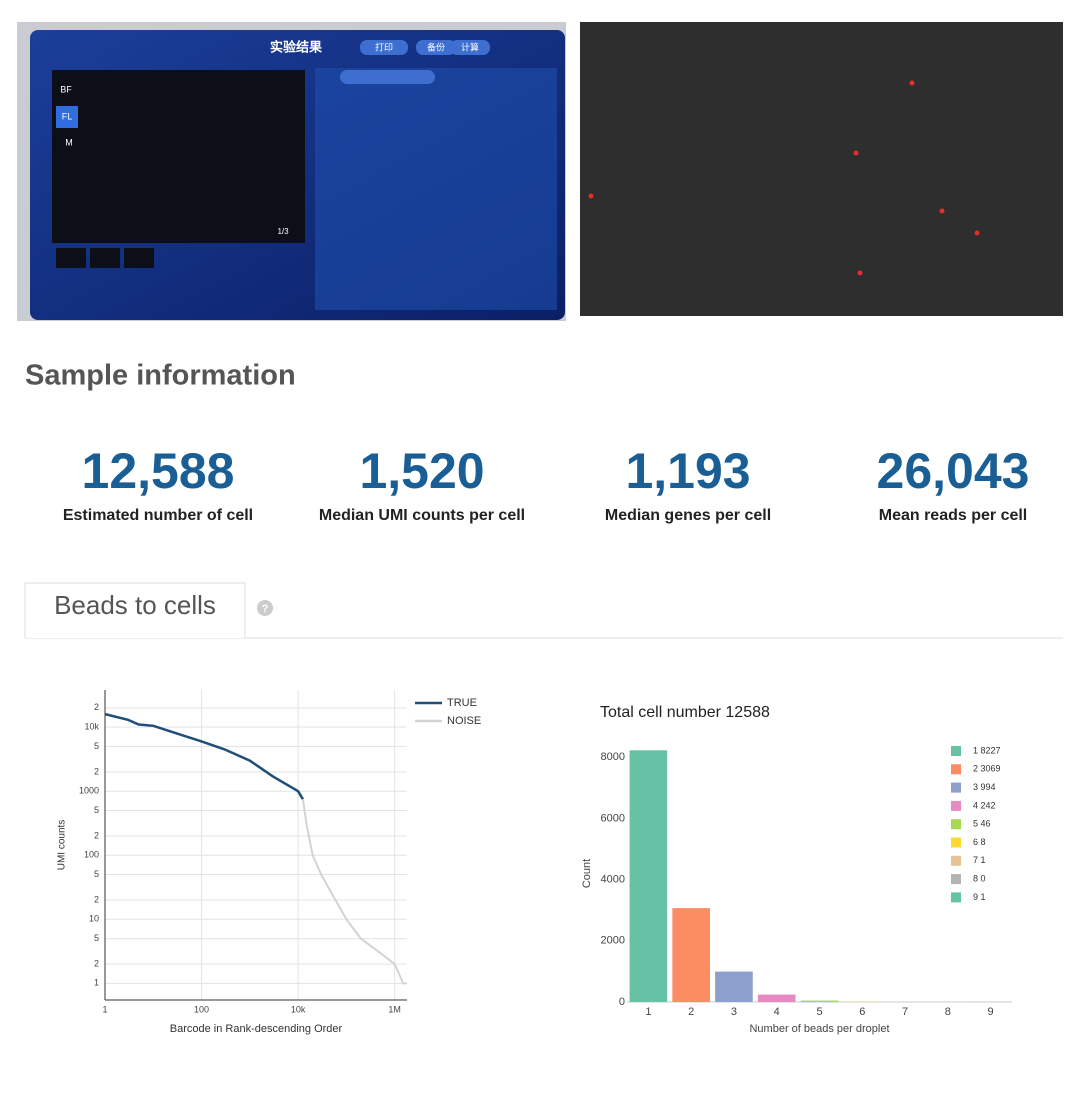 The height and width of the screenshot is (1108, 1080). What do you see at coordinates (394, 1009) in the screenshot?
I see `x-tick-label: 1M` at bounding box center [394, 1009].